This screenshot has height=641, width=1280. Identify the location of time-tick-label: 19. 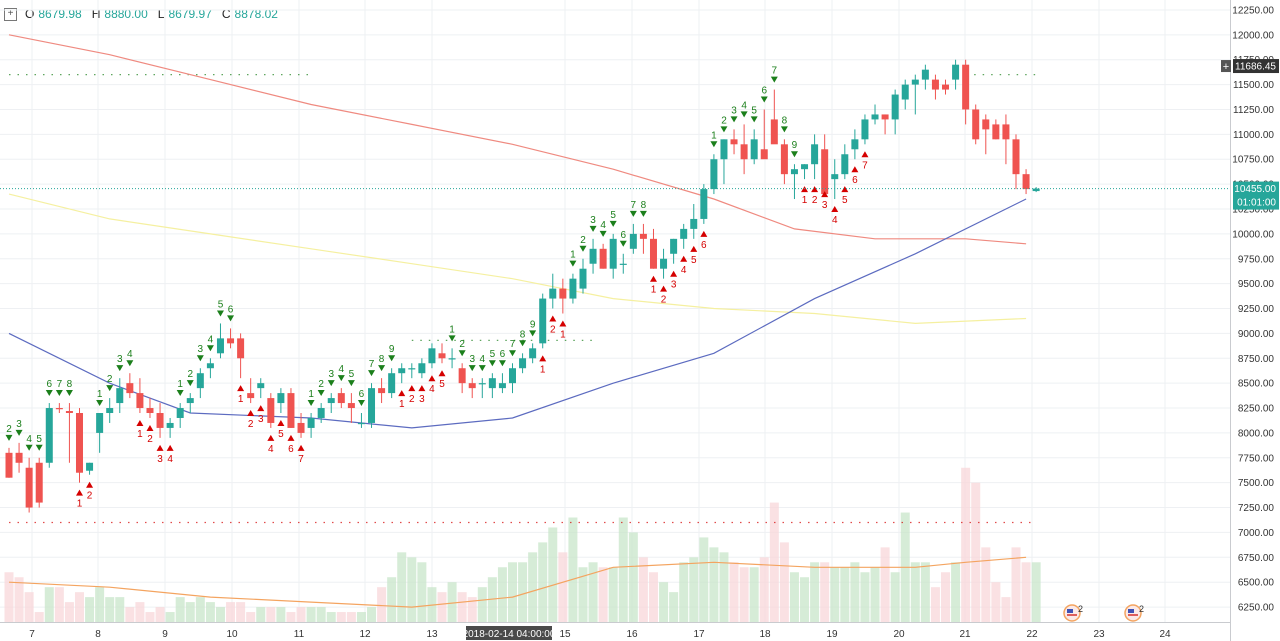
(832, 634).